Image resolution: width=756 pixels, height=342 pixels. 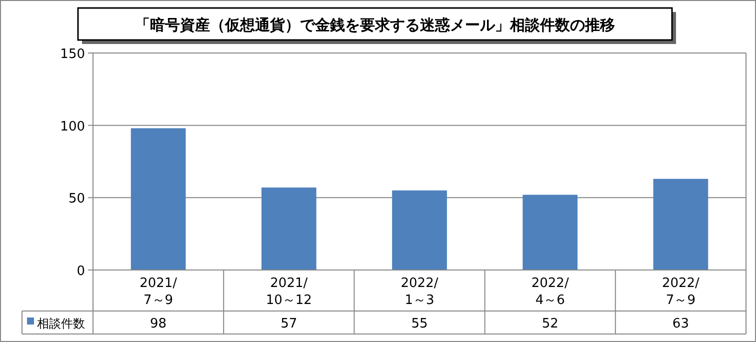 What do you see at coordinates (681, 292) in the screenshot?
I see `x-tick-label: 2022/ 7～9` at bounding box center [681, 292].